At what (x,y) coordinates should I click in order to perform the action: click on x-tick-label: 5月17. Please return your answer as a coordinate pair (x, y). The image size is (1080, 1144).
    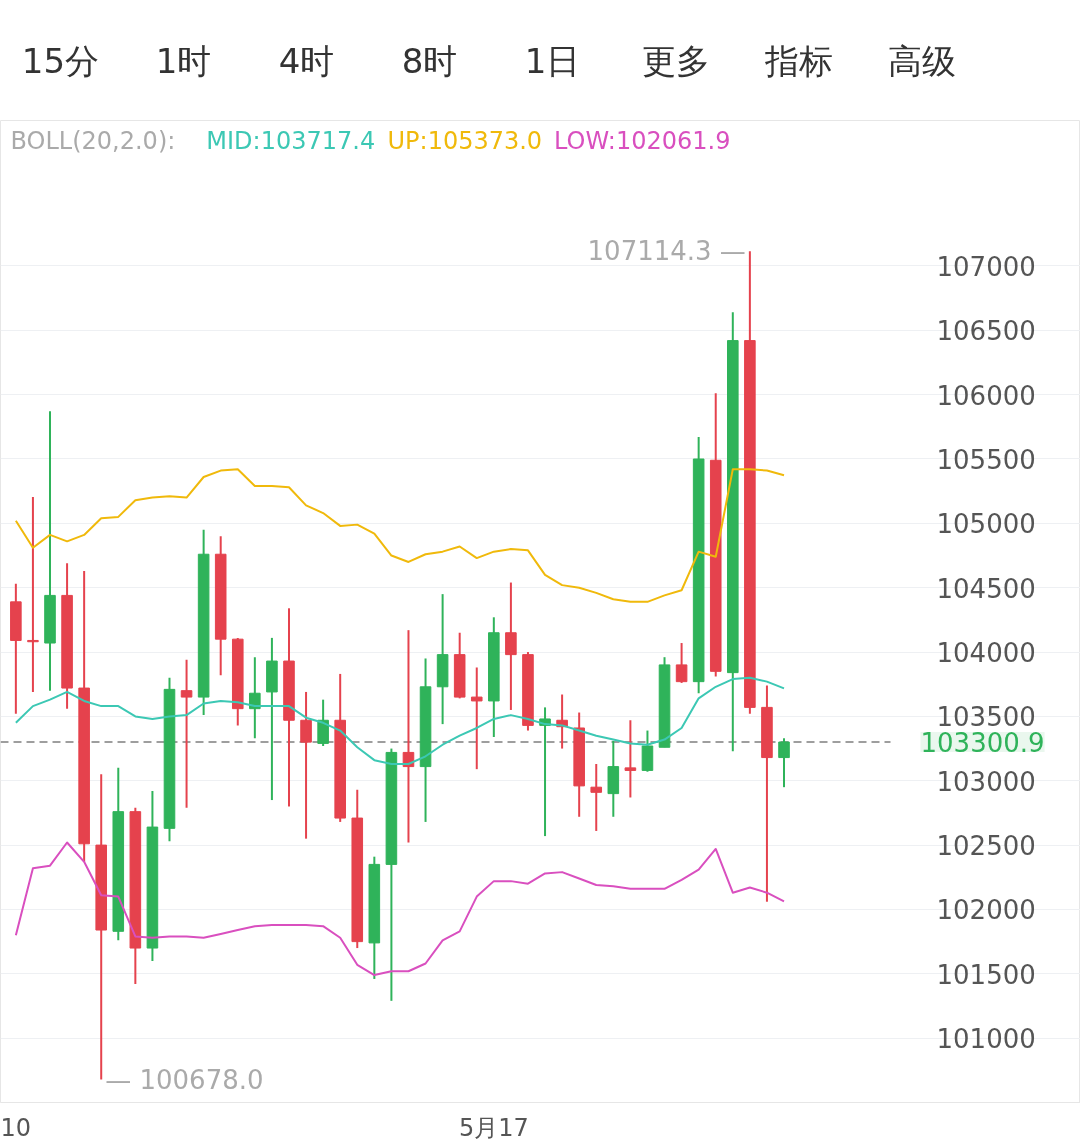
    Looking at the image, I should click on (493, 1127).